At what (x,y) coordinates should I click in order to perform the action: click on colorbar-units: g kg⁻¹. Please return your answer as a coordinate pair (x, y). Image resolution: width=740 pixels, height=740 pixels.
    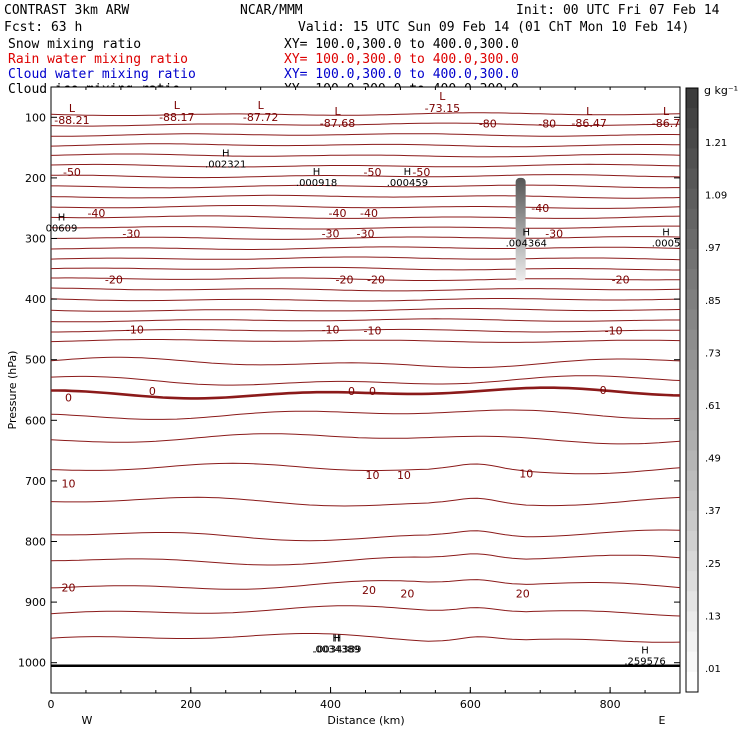
    Looking at the image, I should click on (721, 90).